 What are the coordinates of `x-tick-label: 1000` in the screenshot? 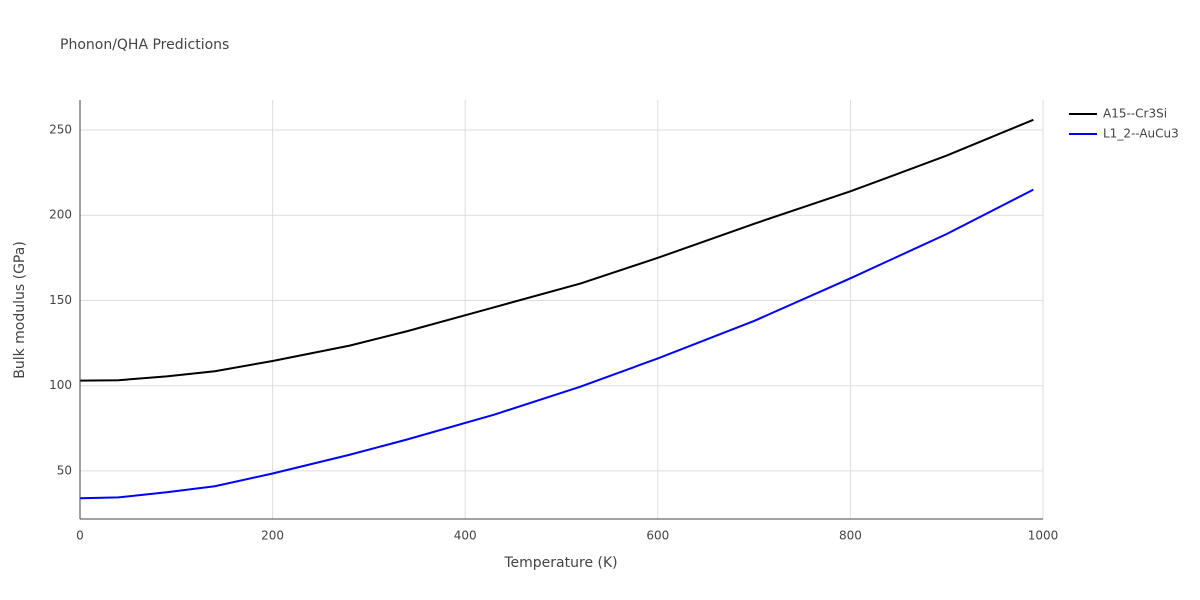 It's located at (1043, 536).